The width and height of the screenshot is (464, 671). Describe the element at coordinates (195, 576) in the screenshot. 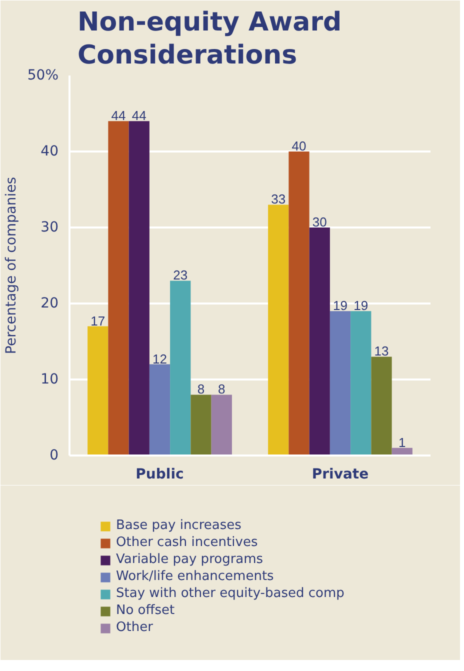

I see `legend-label: Work/life enhancements` at that location.